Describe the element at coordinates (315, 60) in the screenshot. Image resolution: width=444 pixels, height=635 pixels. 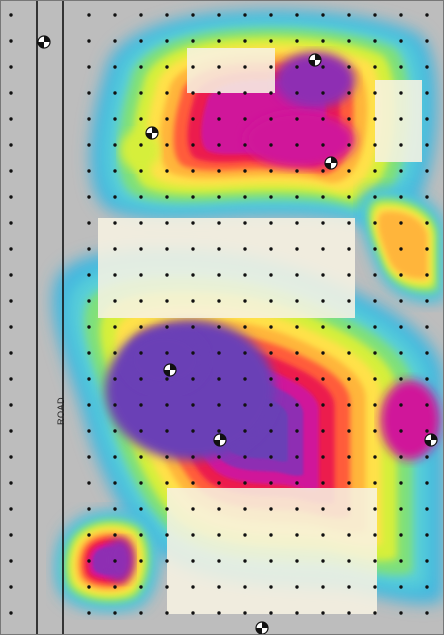
I see `well-marker-icon` at that location.